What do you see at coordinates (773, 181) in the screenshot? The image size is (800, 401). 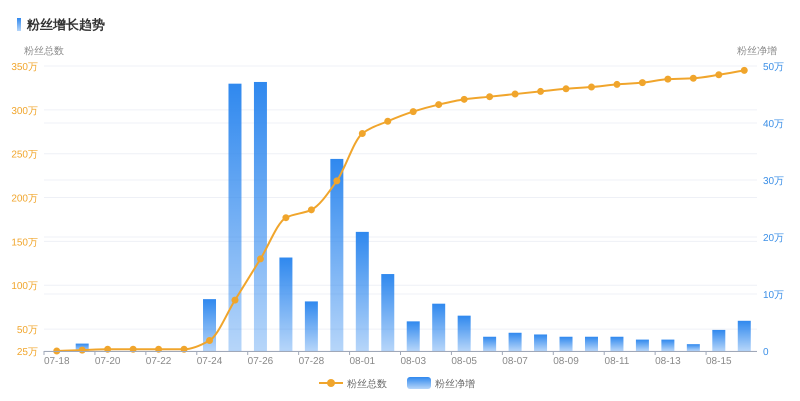 I see `y2-tick-label: 30万` at bounding box center [773, 181].